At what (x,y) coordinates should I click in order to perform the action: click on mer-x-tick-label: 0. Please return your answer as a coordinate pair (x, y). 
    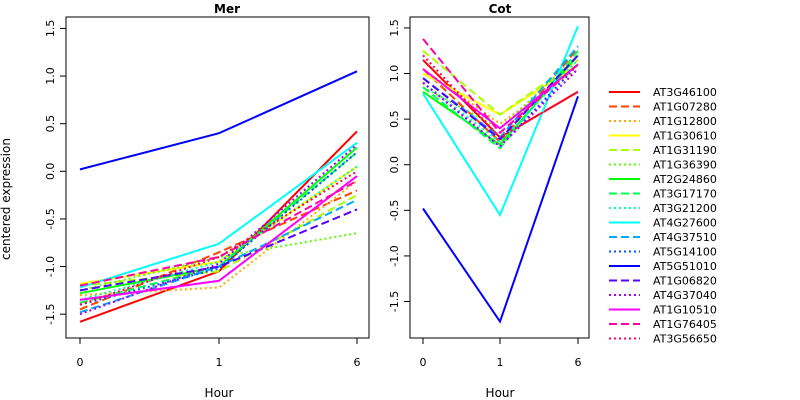
    Looking at the image, I should click on (80, 362).